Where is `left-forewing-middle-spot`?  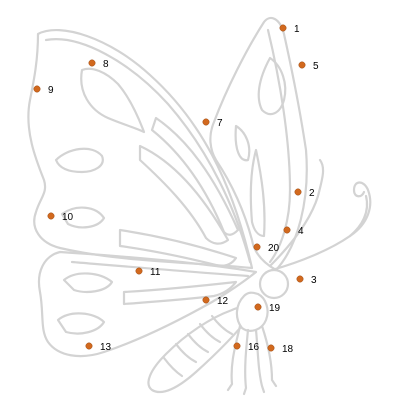 left-forewing-middle-spot is located at coordinates (79, 160).